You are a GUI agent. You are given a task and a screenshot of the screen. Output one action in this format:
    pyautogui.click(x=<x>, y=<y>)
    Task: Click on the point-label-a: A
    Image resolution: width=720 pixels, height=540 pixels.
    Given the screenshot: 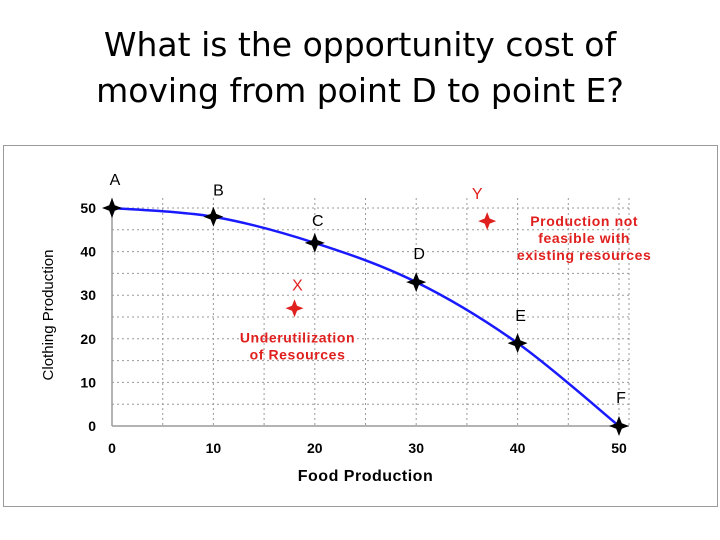 What is the action you would take?
    pyautogui.click(x=115, y=180)
    